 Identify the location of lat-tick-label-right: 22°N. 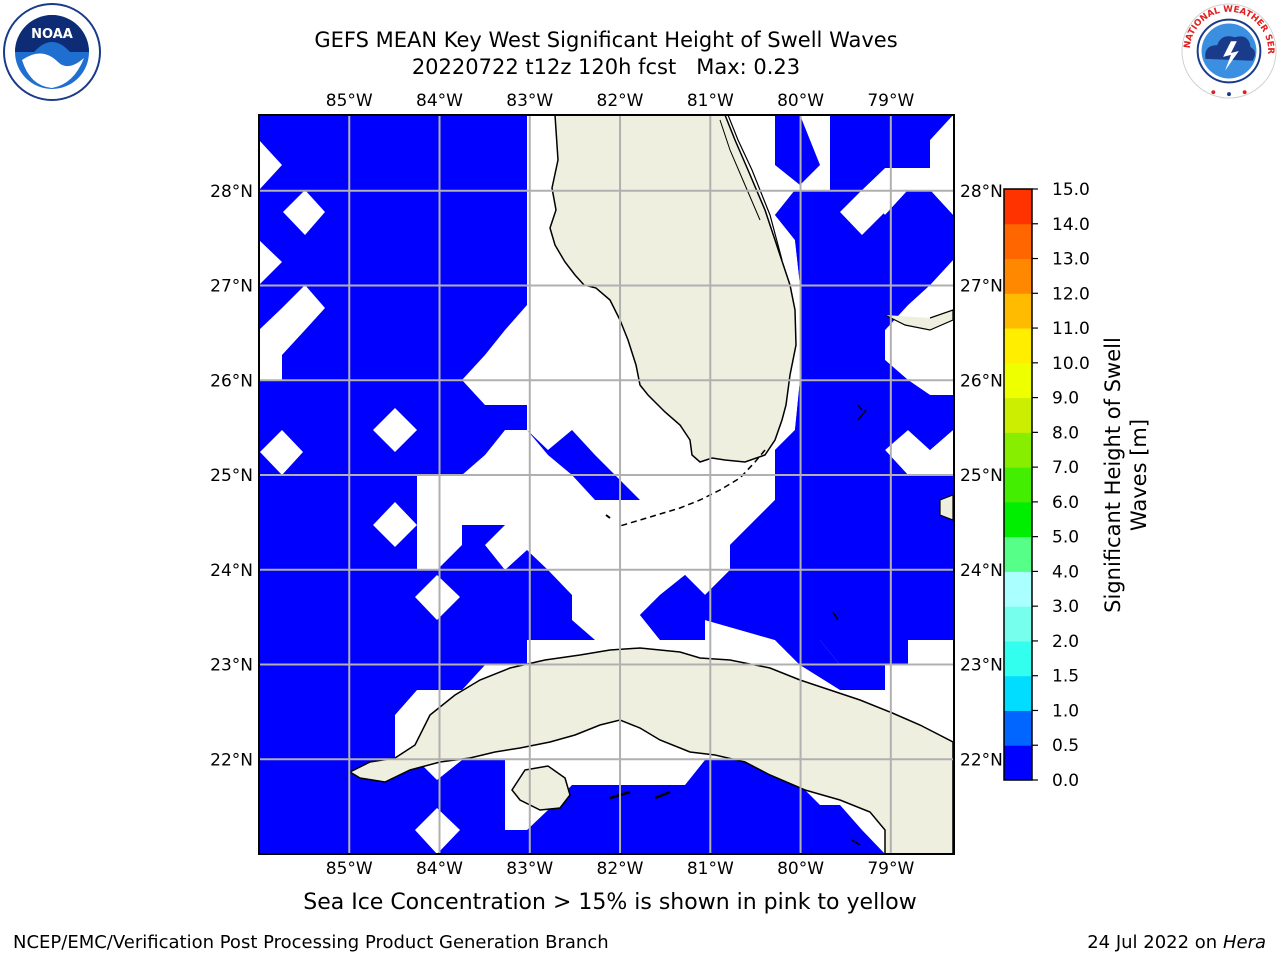
(981, 760).